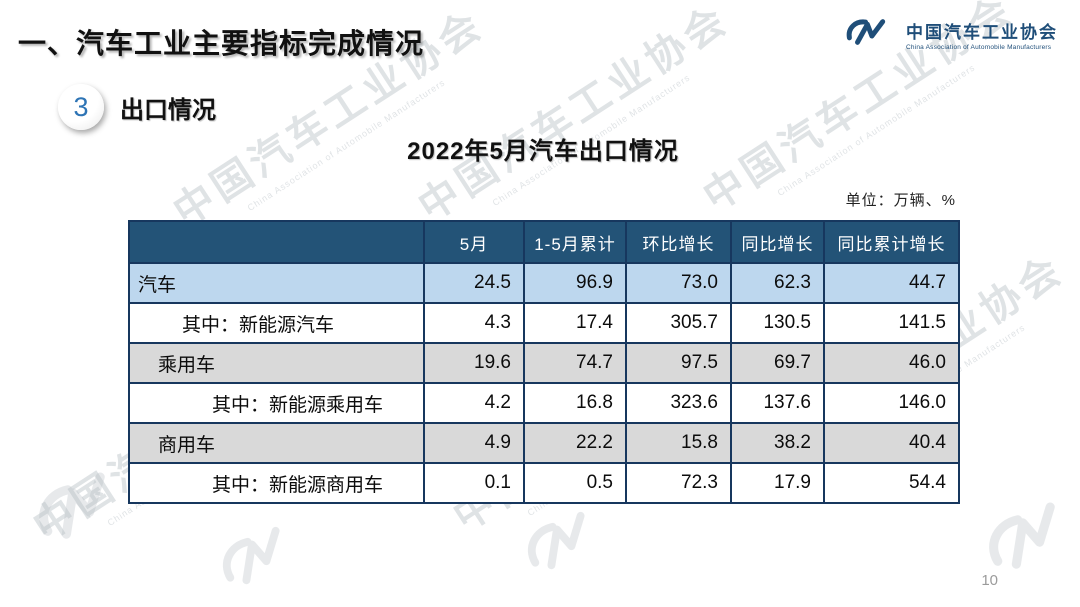 This screenshot has width=1080, height=607. Describe the element at coordinates (678, 363) in the screenshot. I see `cell-value: 97.5` at that location.